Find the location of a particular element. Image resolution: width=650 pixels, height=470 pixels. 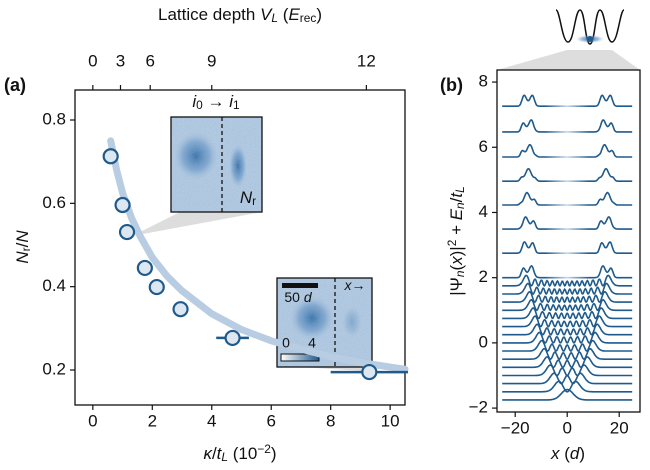

top-tick-label: 3 is located at coordinates (120, 60).